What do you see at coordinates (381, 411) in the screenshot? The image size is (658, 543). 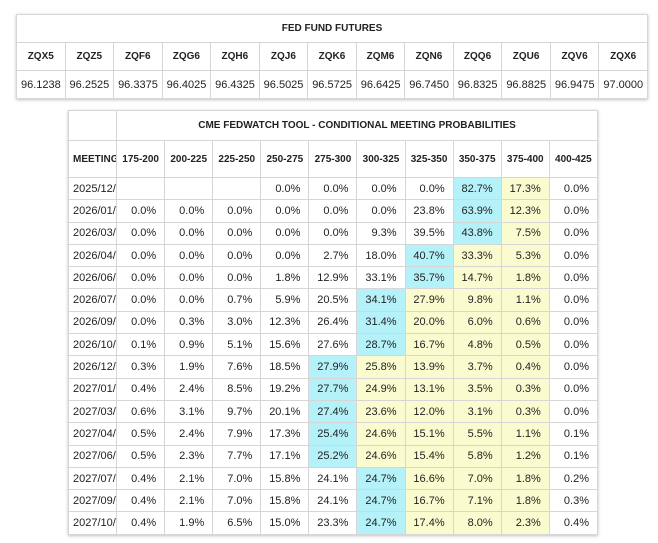 I see `probability-cell: 23.6%` at bounding box center [381, 411].